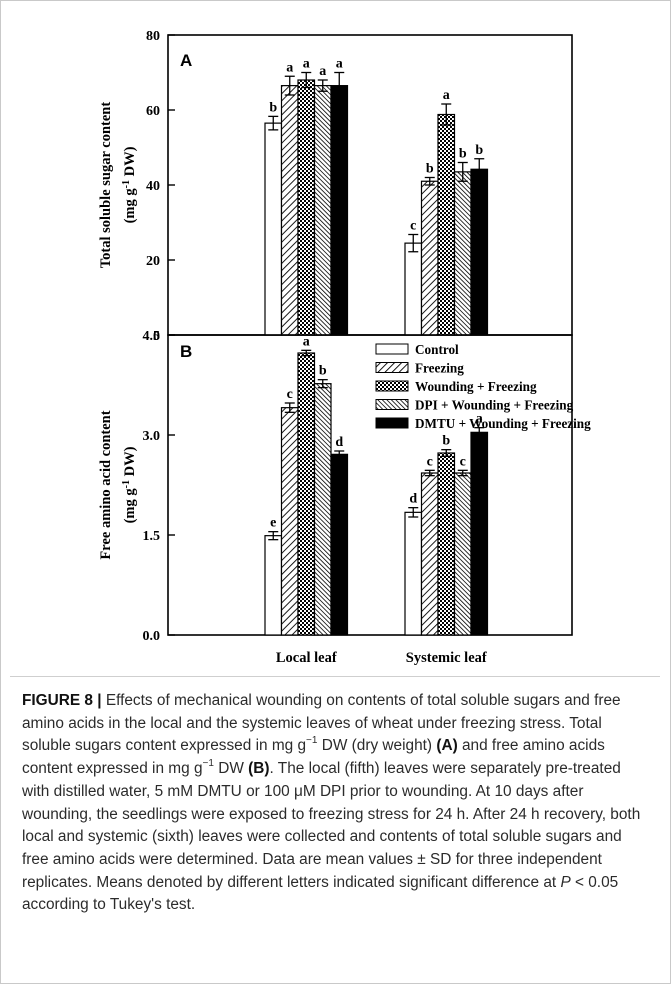 This screenshot has width=671, height=984. Describe the element at coordinates (381, 658) in the screenshot. I see `x-axis-category-labels: Local leaf Systemic leaf` at that location.